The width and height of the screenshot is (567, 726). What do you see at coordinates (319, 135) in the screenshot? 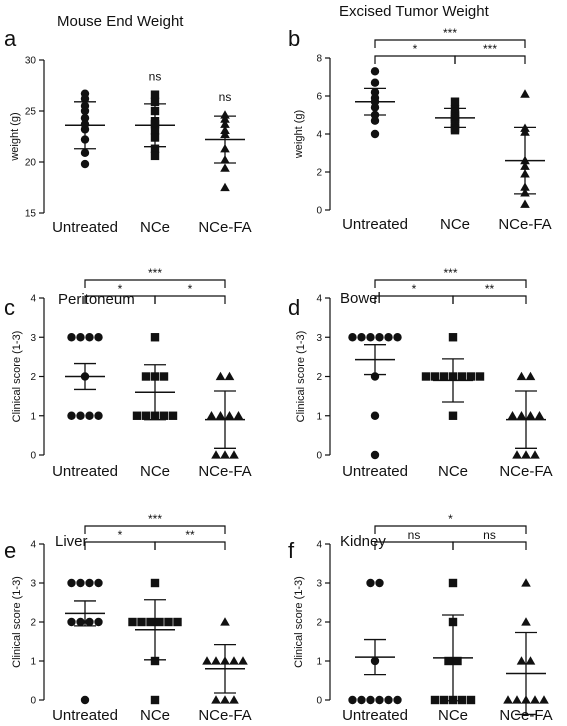
I see `y-tick-label: 4` at bounding box center [319, 135].